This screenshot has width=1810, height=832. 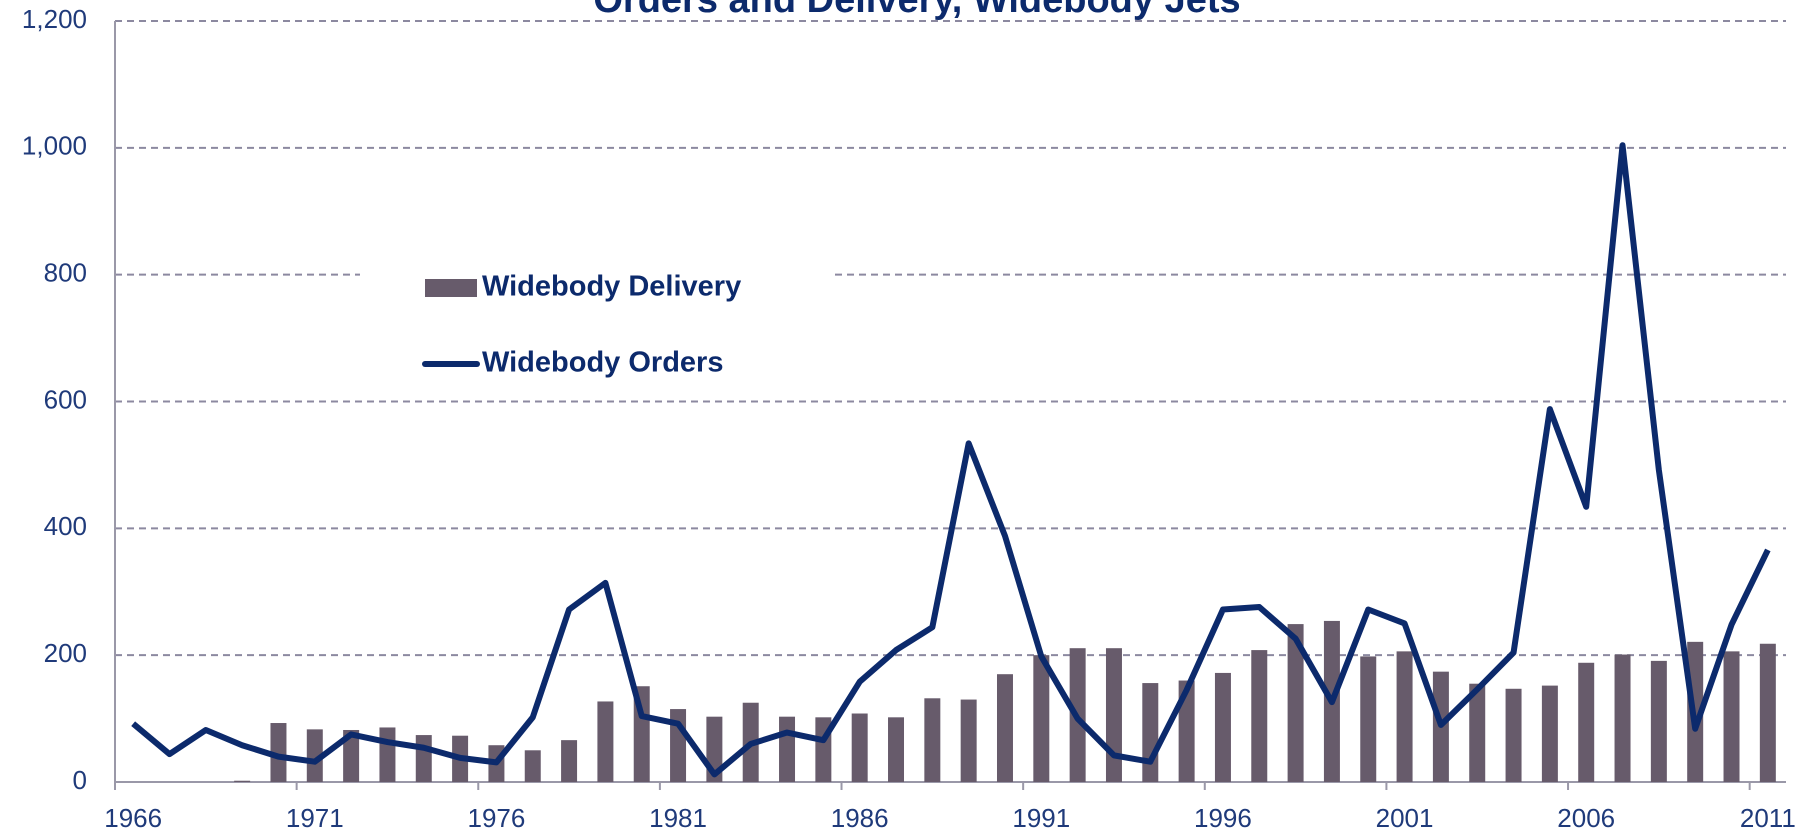 What do you see at coordinates (1223, 817) in the screenshot?
I see `x-tick-label: 1996` at bounding box center [1223, 817].